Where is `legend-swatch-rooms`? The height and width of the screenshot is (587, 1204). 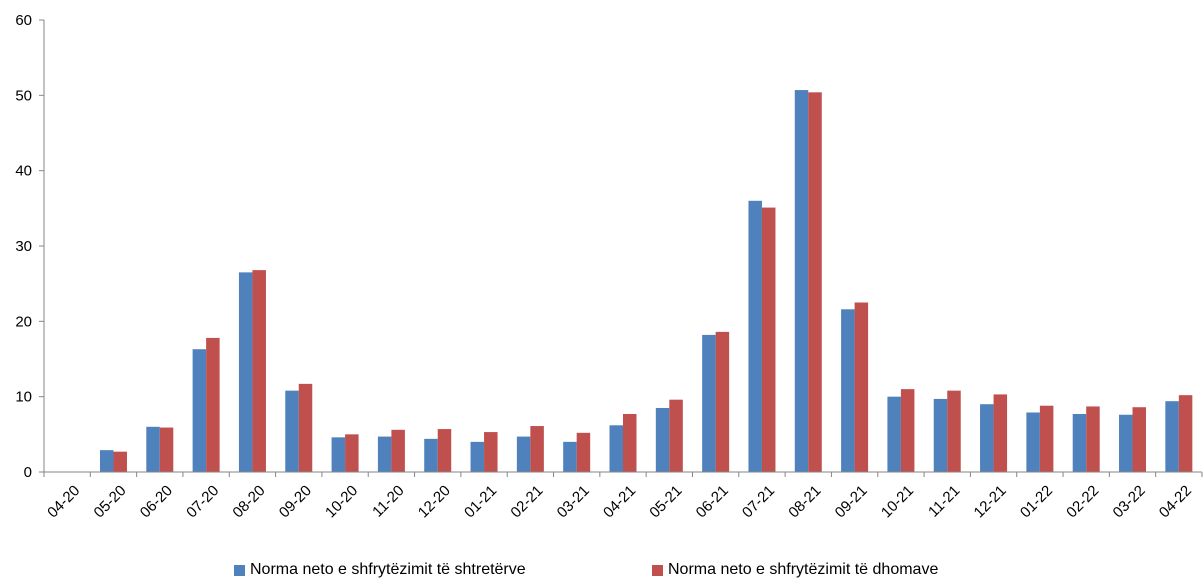
legend-swatch-rooms is located at coordinates (657, 570).